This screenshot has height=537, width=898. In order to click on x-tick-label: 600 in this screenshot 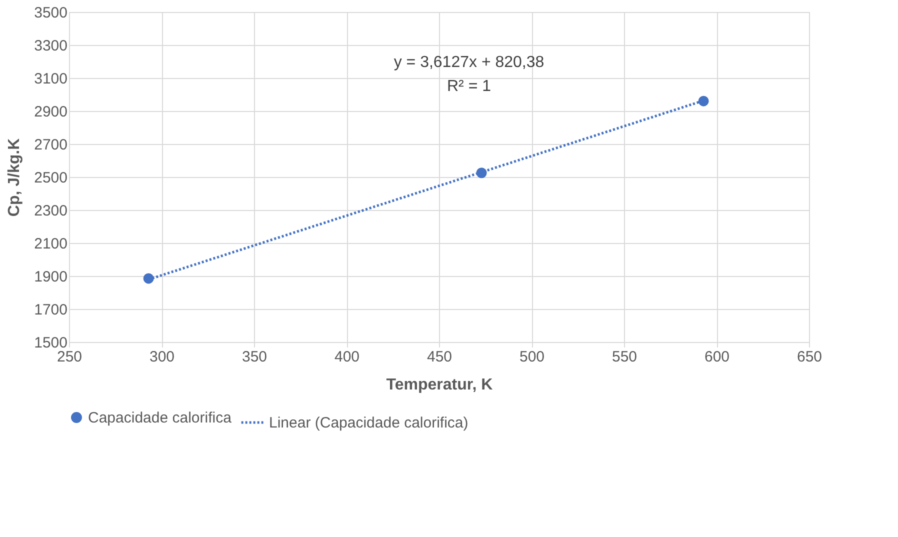, I will do `click(717, 357)`.